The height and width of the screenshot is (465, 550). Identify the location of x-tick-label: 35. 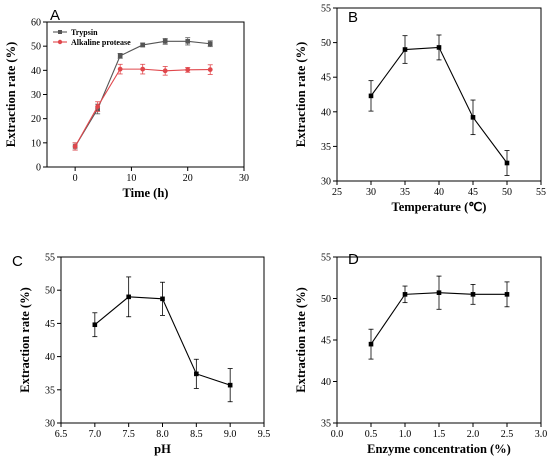
(405, 192).